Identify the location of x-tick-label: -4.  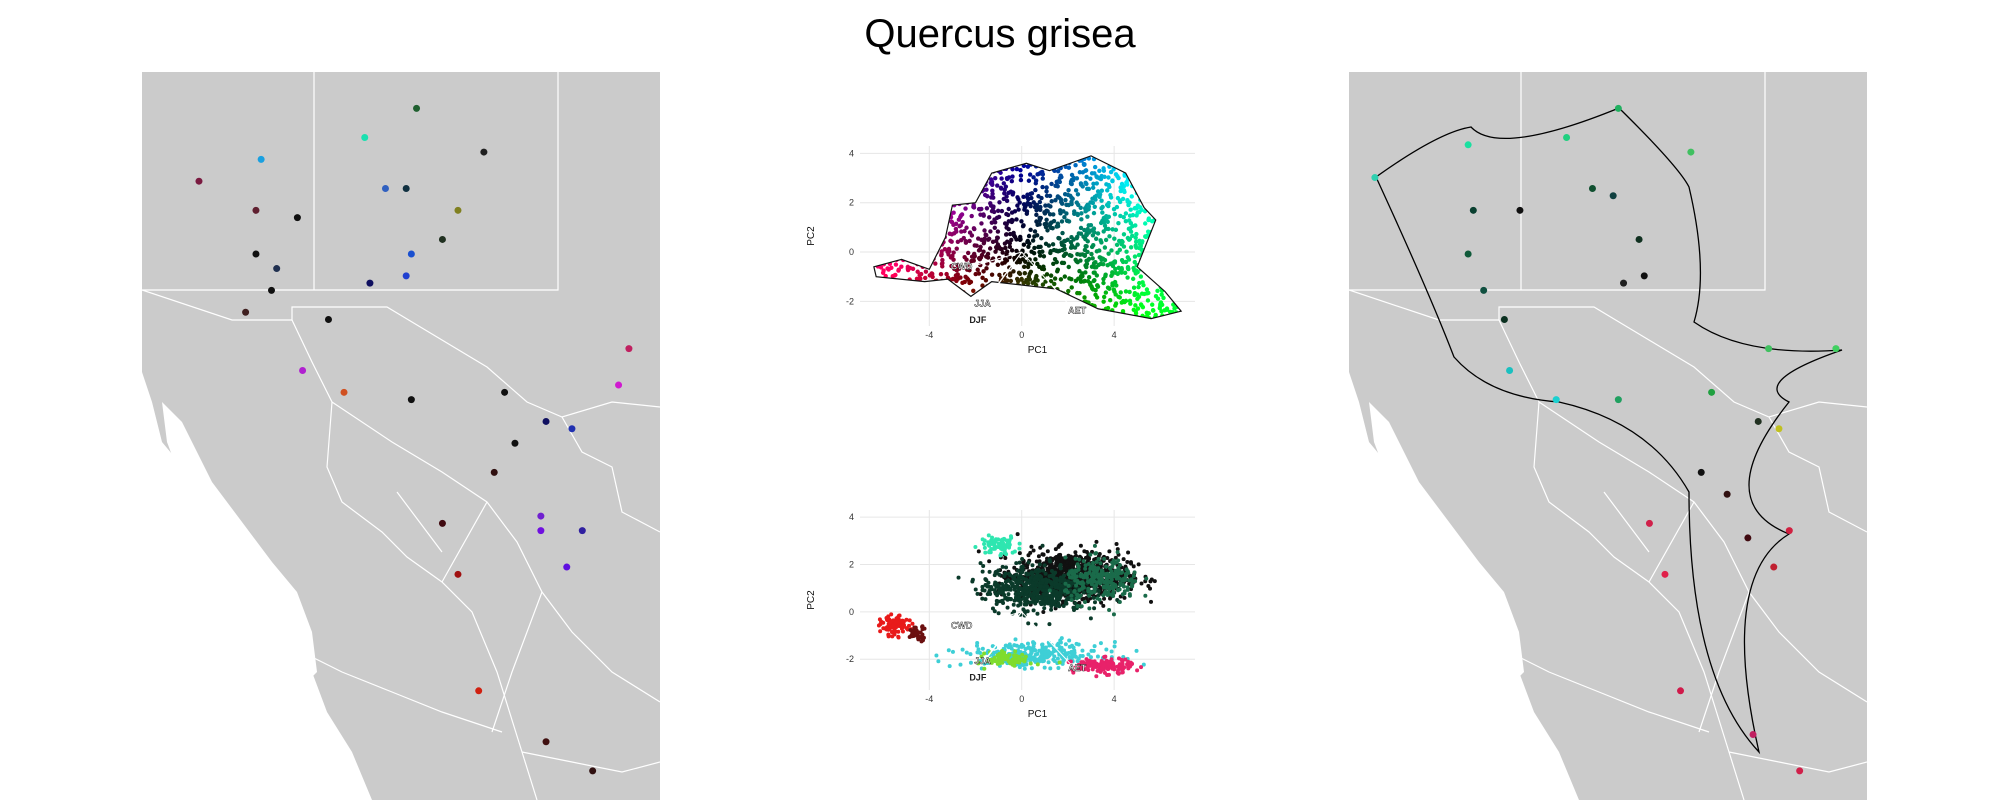
(929, 335).